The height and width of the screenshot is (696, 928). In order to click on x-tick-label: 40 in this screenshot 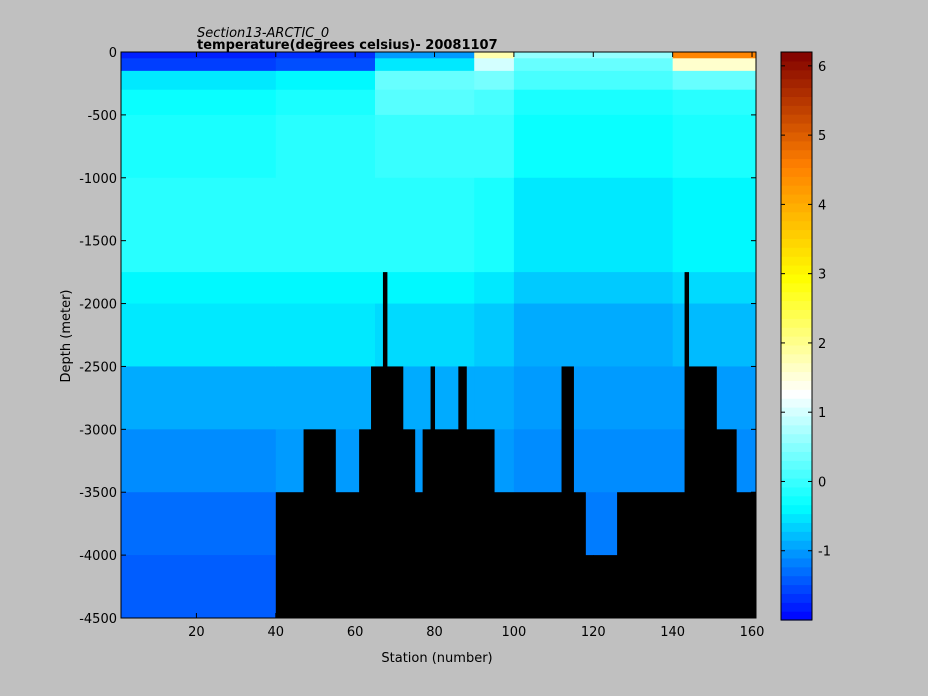, I will do `click(276, 632)`.